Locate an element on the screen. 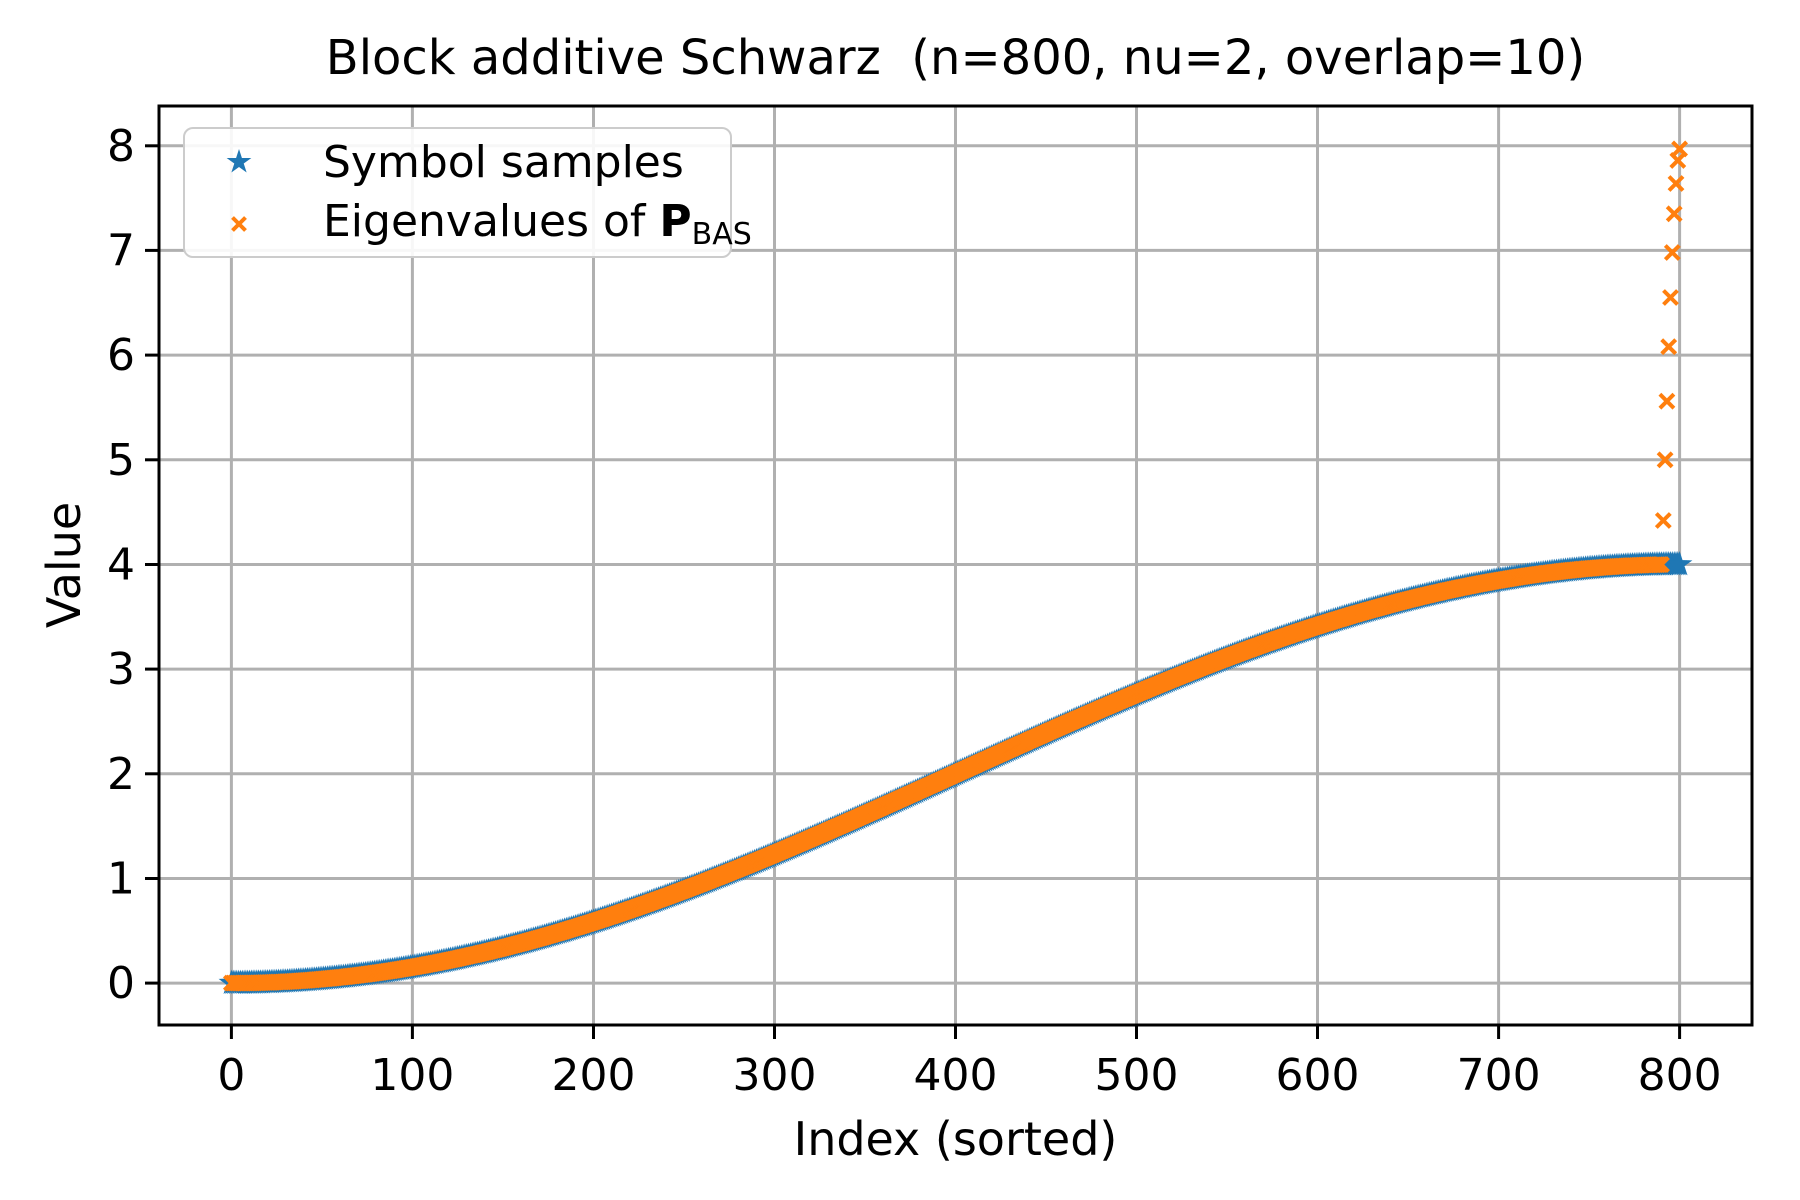  svg-text: 6 is located at coordinates (121, 355).